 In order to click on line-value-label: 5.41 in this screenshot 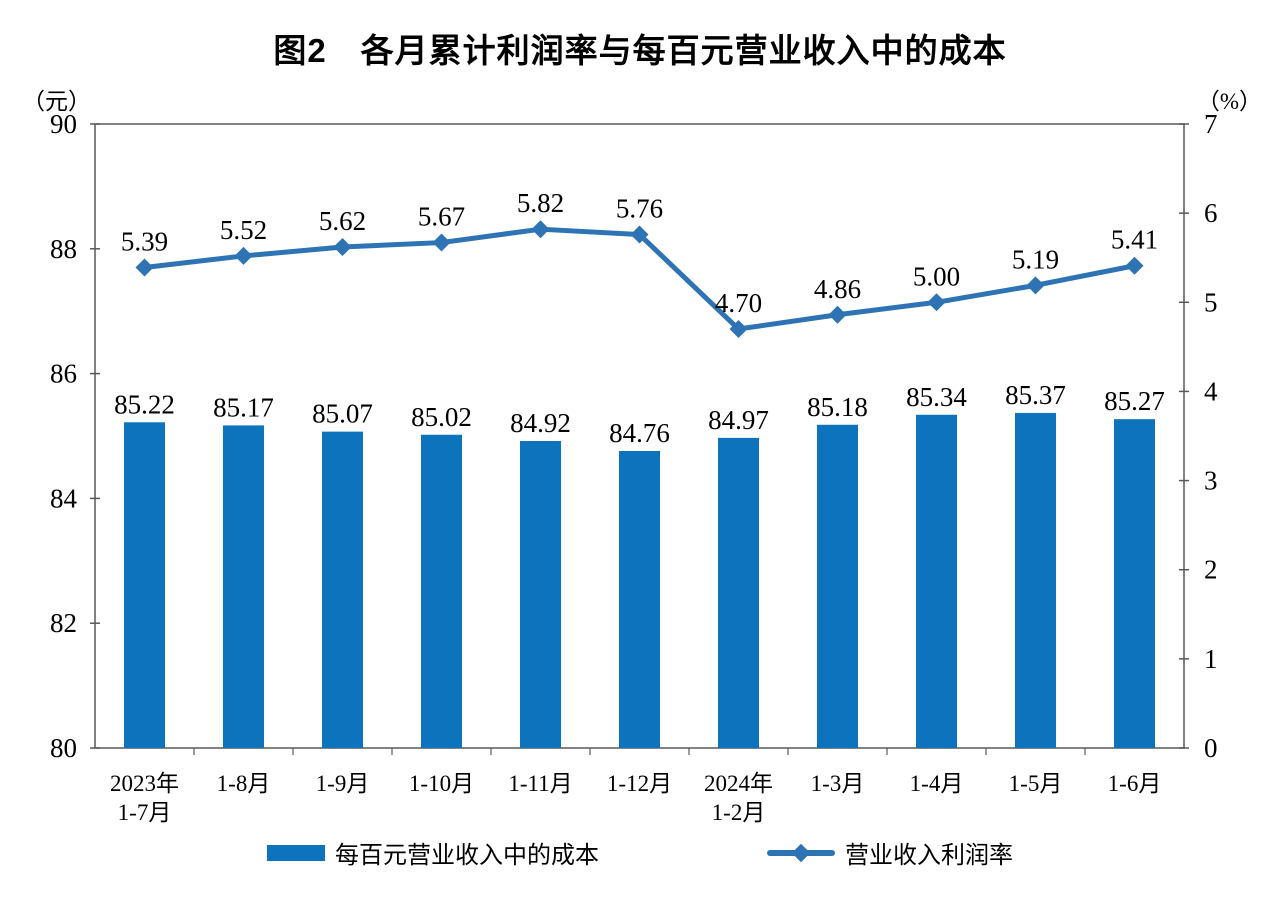, I will do `click(1134, 240)`.